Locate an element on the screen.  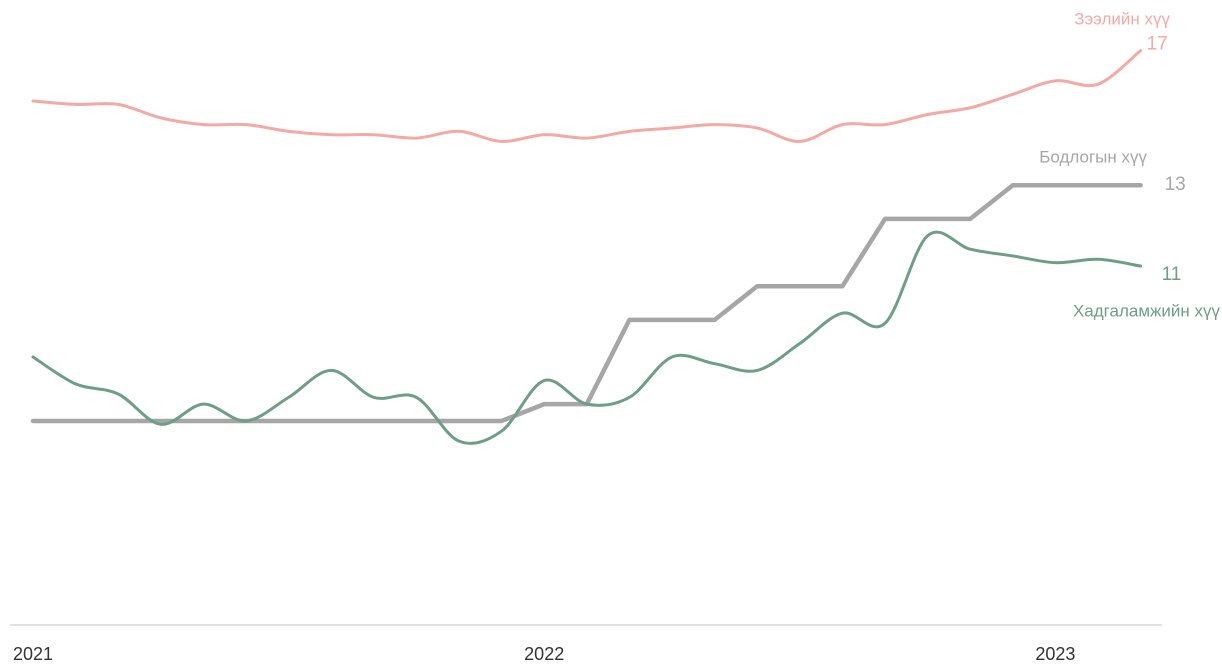
value-label: 11 is located at coordinates (1172, 274).